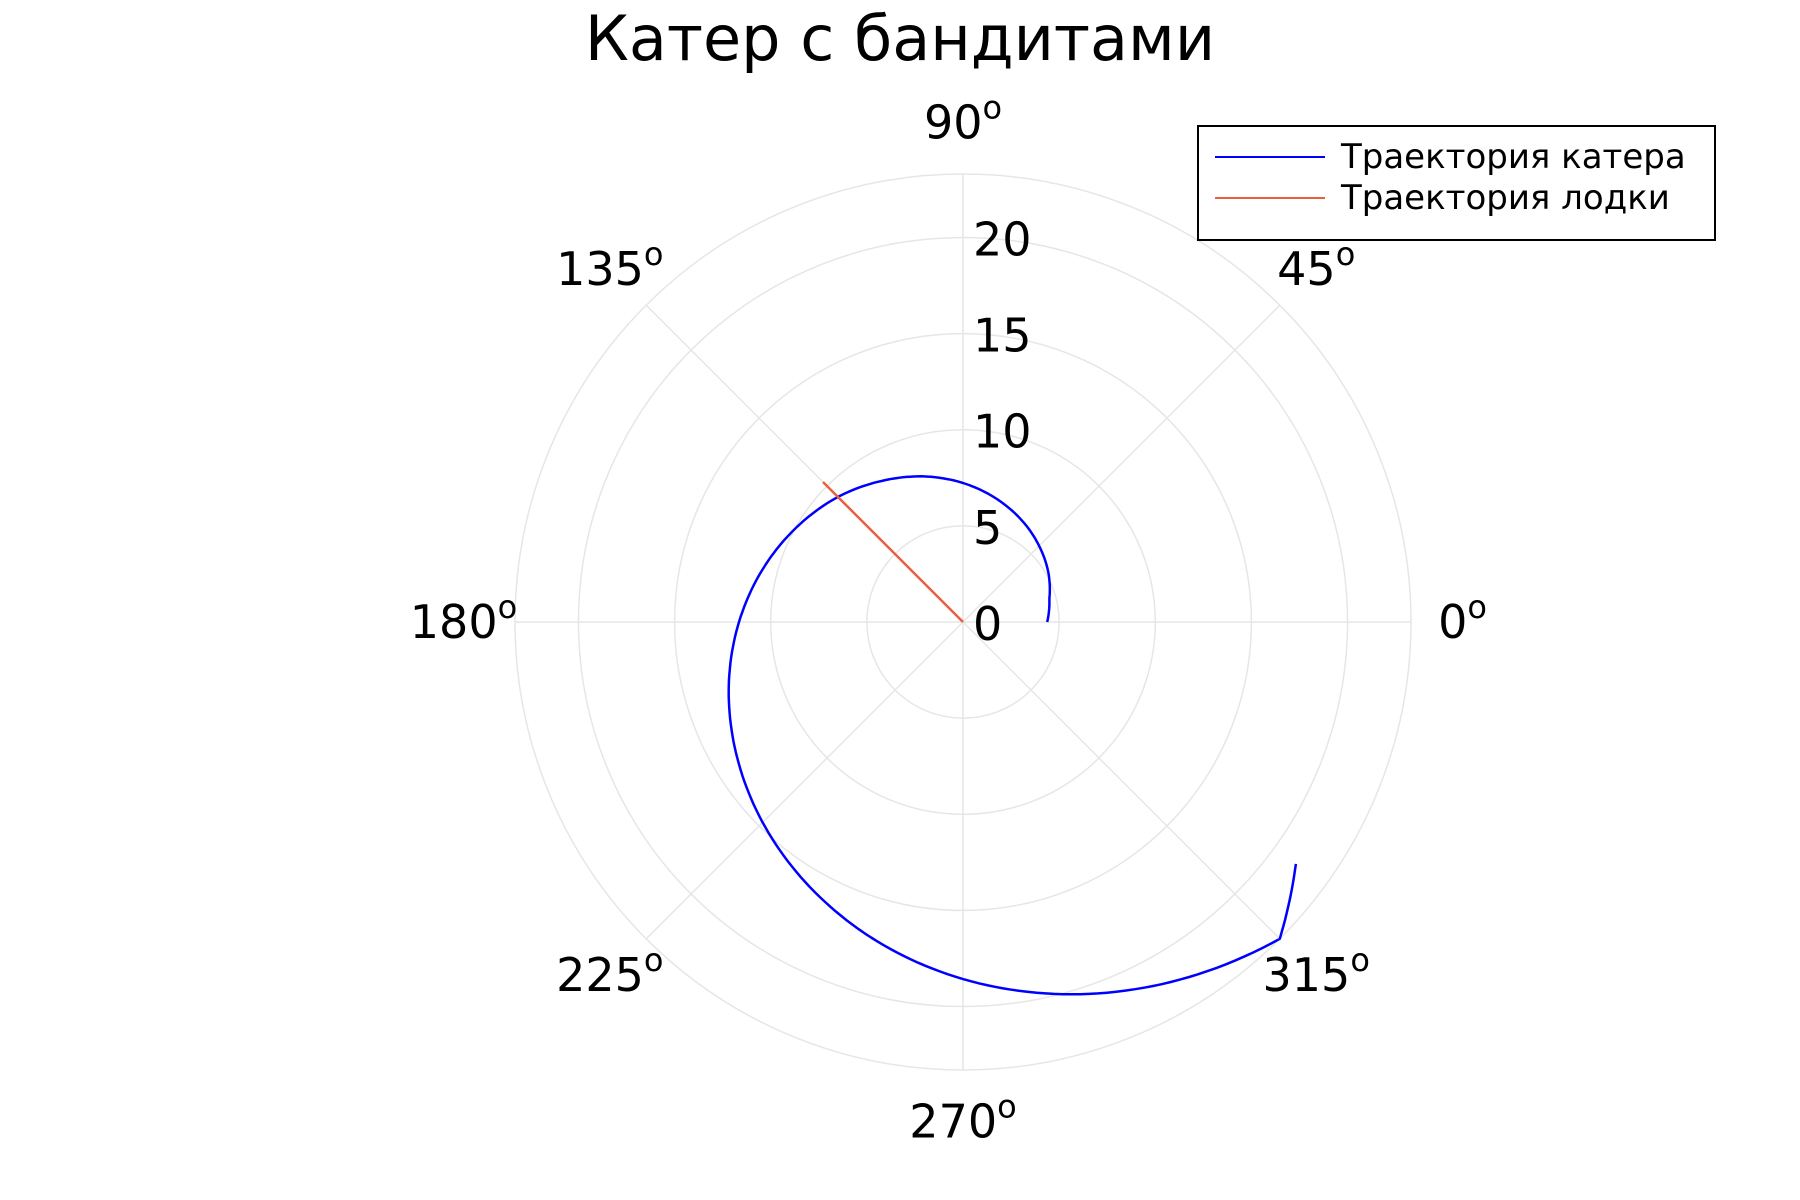 The image size is (1800, 1200). Describe the element at coordinates (1316, 971) in the screenshot. I see `angle-tick-label: 315o` at that location.